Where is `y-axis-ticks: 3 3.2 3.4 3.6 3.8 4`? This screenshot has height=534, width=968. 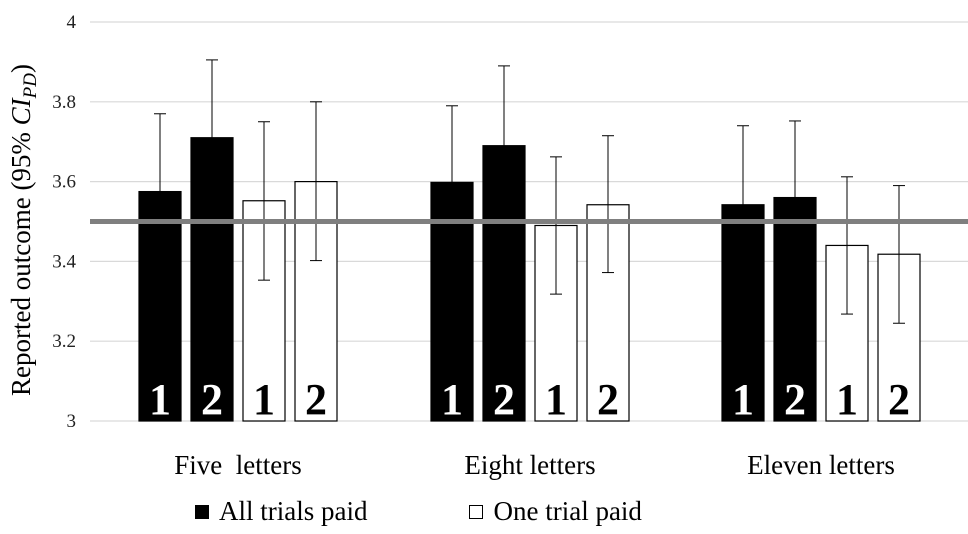 y-axis-ticks: 3 3.2 3.4 3.6 3.8 4 is located at coordinates (64, 222).